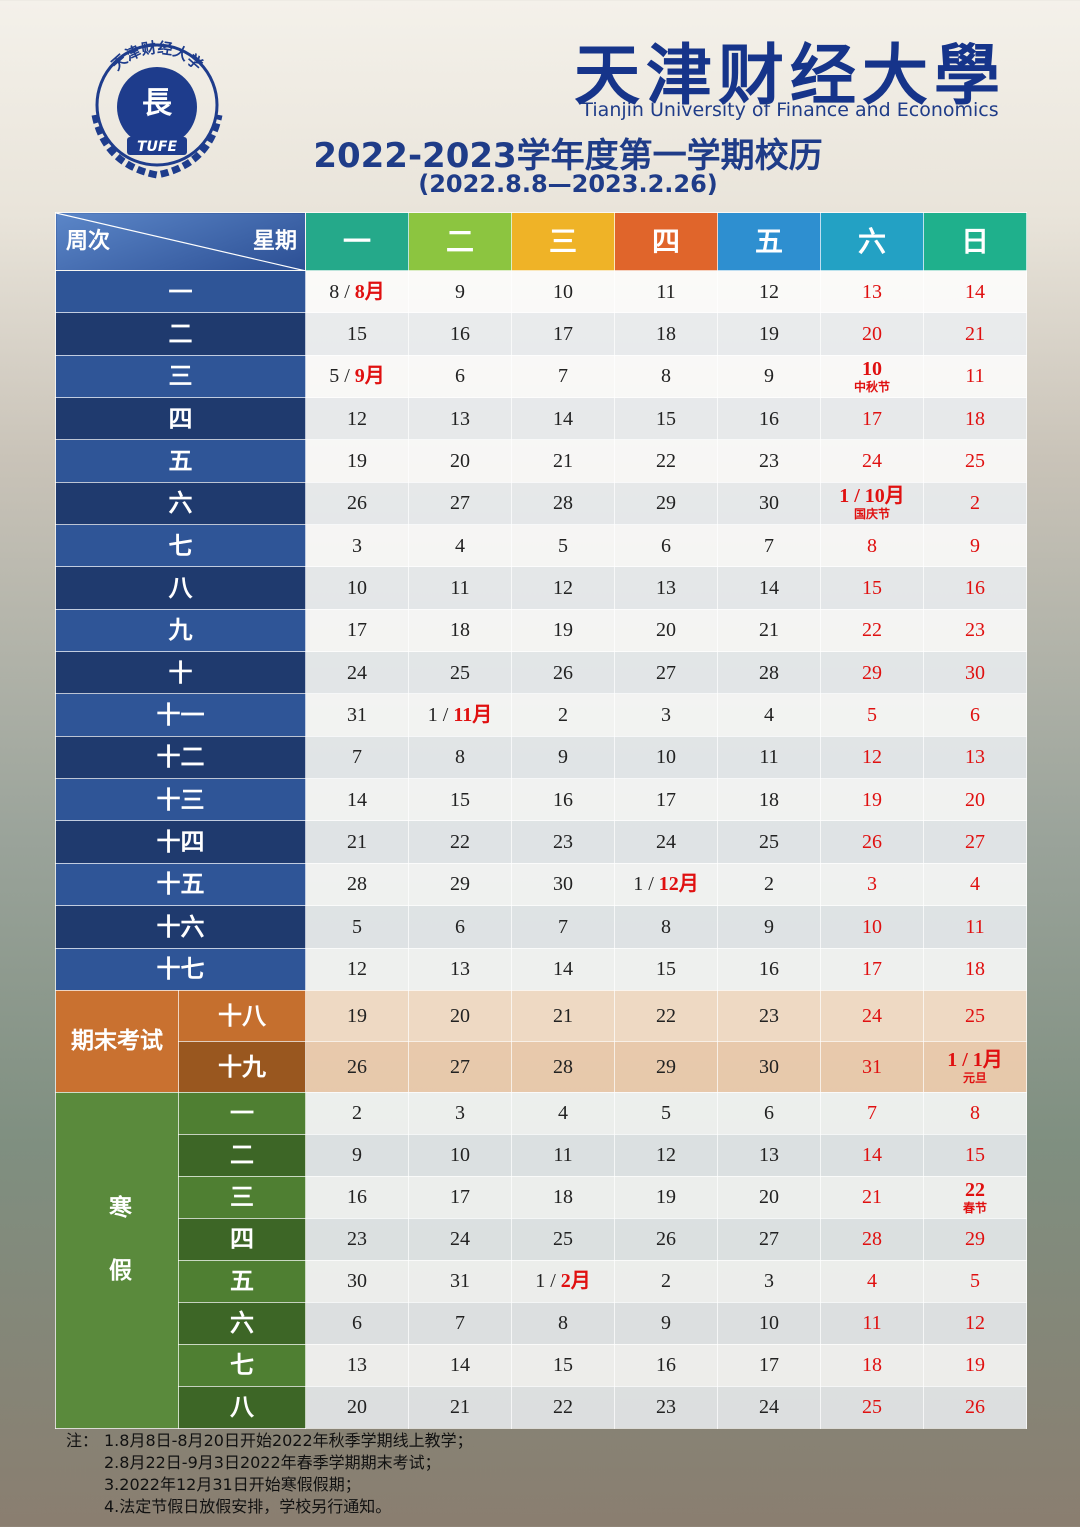 The image size is (1080, 1527). What do you see at coordinates (339, 376) in the screenshot?
I see `day-number: 5 /` at bounding box center [339, 376].